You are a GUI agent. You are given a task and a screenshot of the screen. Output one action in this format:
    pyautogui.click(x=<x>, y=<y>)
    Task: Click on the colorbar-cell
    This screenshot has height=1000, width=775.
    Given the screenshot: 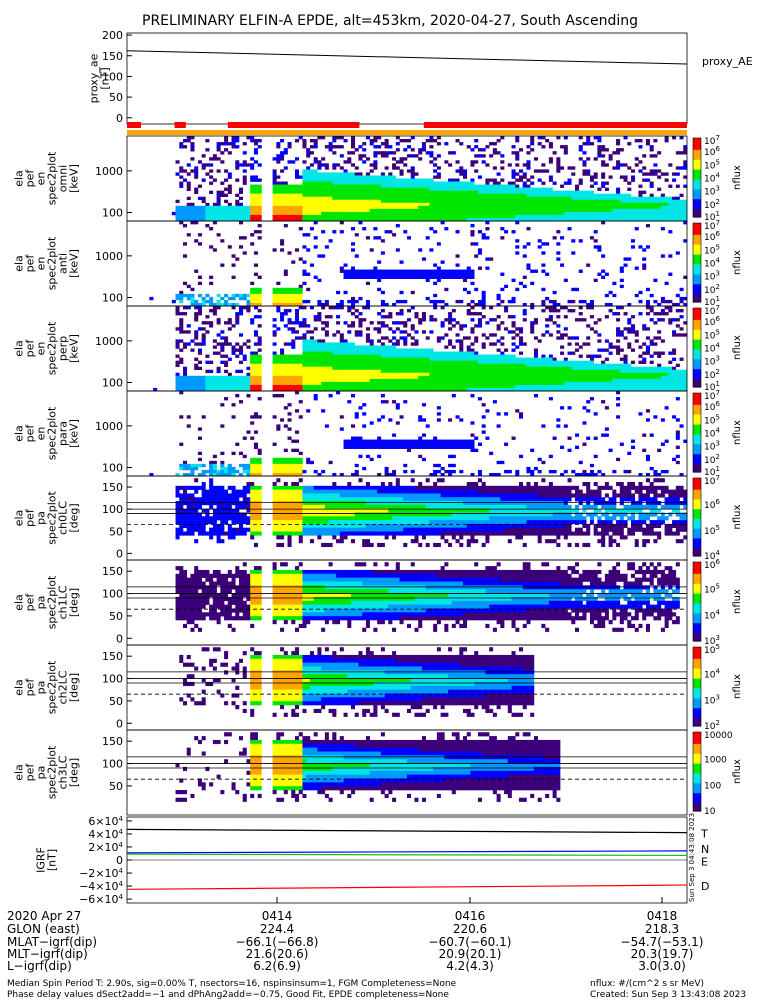 What is the action you would take?
    pyautogui.click(x=697, y=349)
    